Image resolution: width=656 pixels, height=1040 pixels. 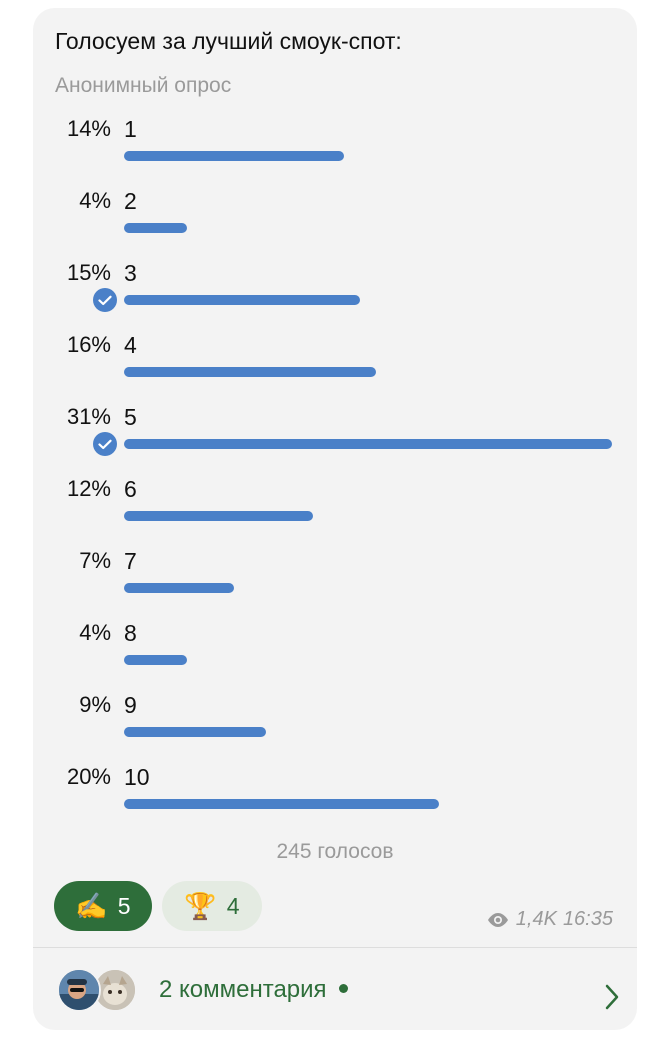 I want to click on poll-option: 7% 7, so click(x=335, y=579).